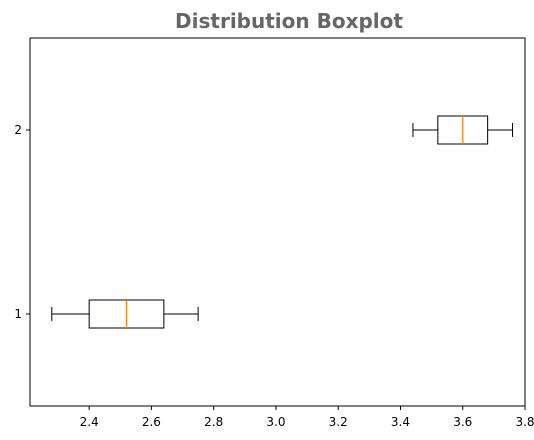 The height and width of the screenshot is (440, 534). I want to click on x-tick-label: 2.8, so click(213, 422).